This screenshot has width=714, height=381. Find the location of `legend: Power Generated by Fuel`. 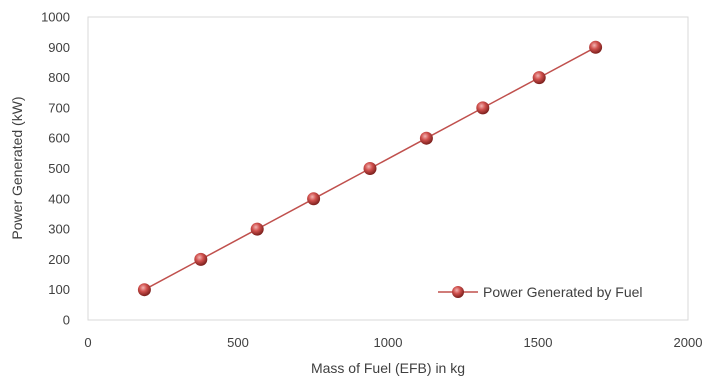

legend: Power Generated by Fuel is located at coordinates (540, 292).